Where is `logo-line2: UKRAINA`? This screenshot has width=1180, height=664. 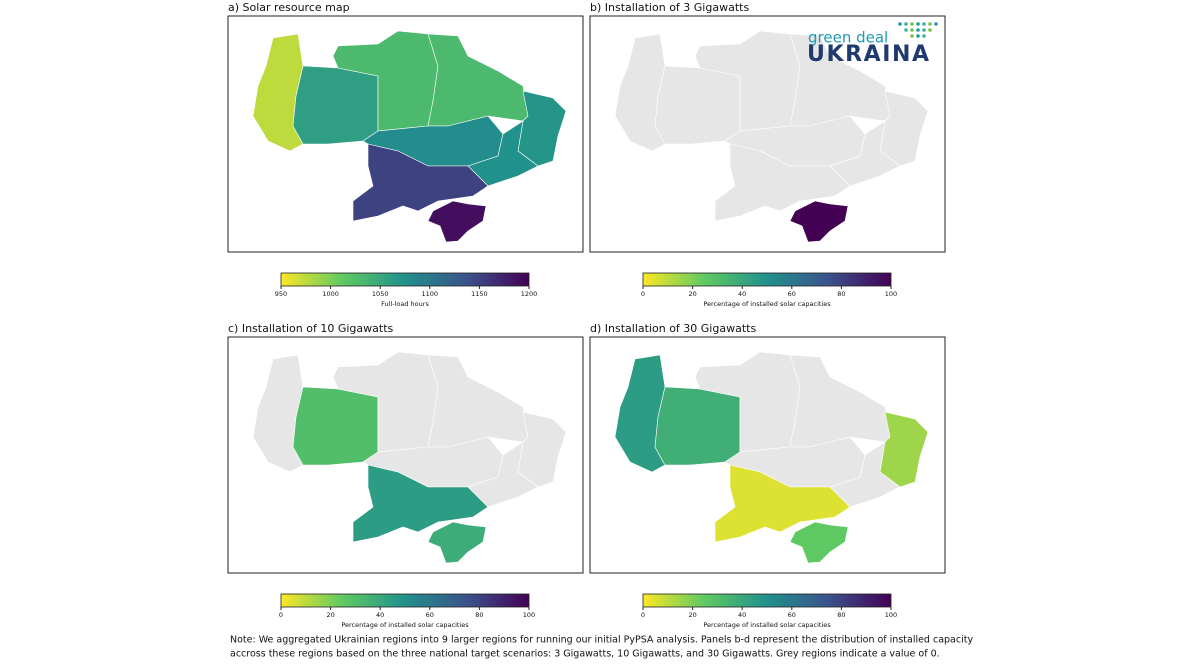 logo-line2: UKRAINA is located at coordinates (868, 54).